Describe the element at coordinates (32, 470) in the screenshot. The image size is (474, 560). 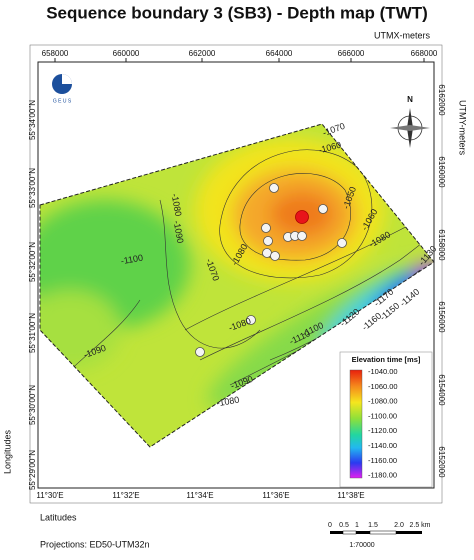
I see `left-tick-label: 55°29'00"N` at that location.